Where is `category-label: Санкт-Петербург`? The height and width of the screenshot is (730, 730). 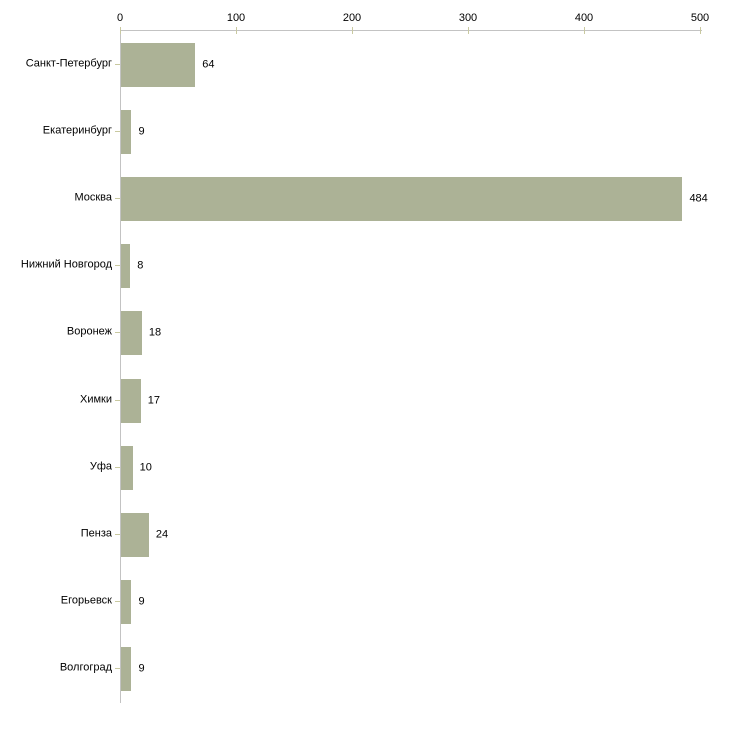
category-label: Санкт-Петербург is located at coordinates (68, 63).